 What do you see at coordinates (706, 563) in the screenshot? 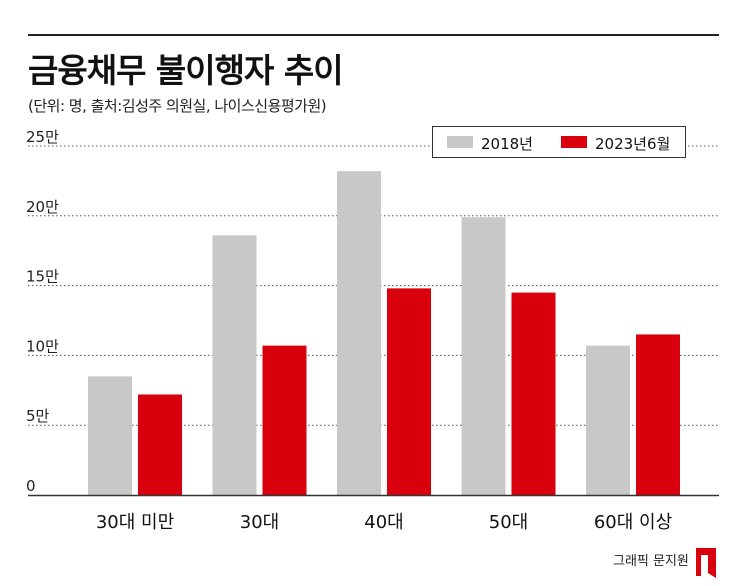
I see `publisher-logo-icon` at bounding box center [706, 563].